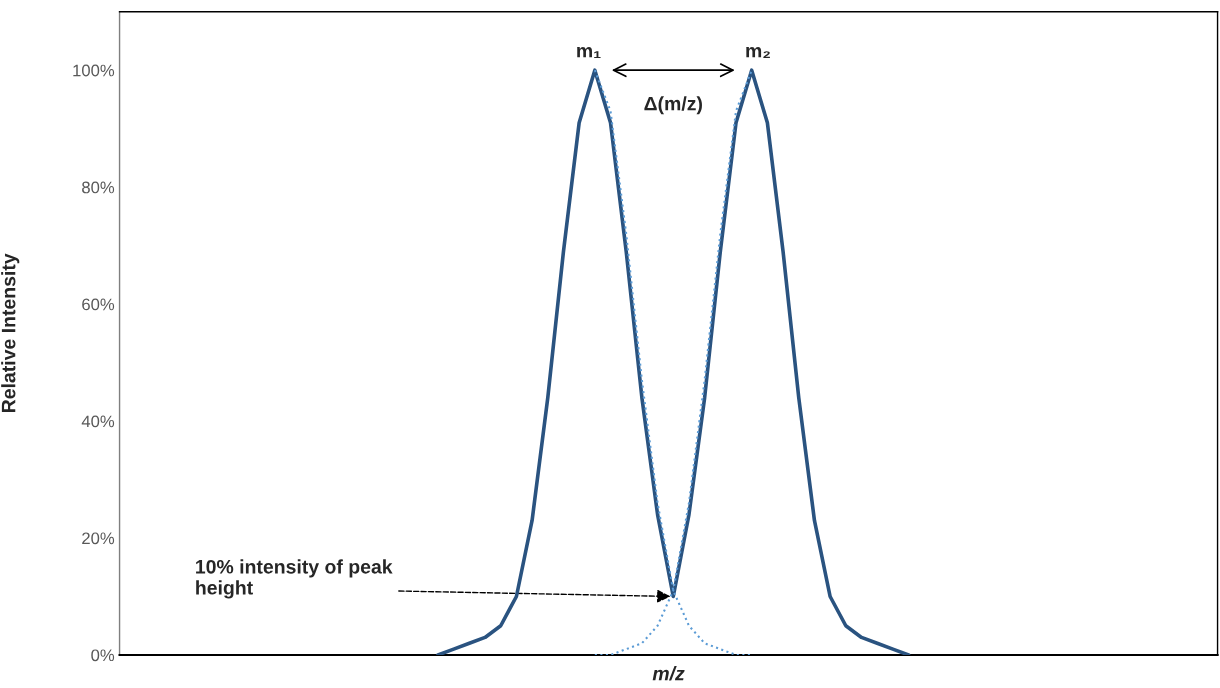  I want to click on y-axis-title: Relative Intensity, so click(10, 332).